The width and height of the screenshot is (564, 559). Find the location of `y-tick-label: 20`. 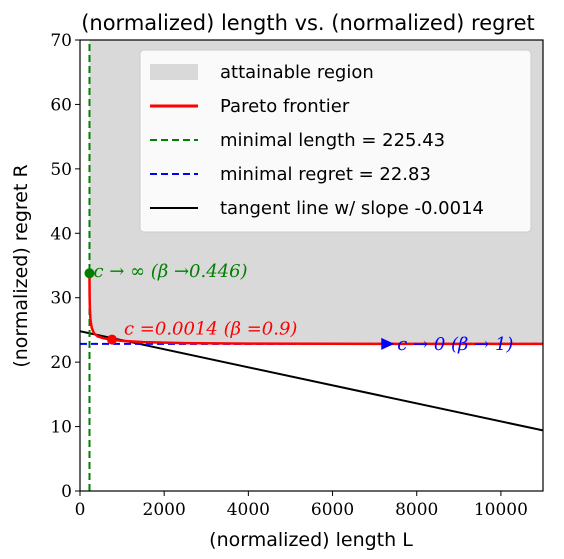

y-tick-label: 20 is located at coordinates (61, 363).